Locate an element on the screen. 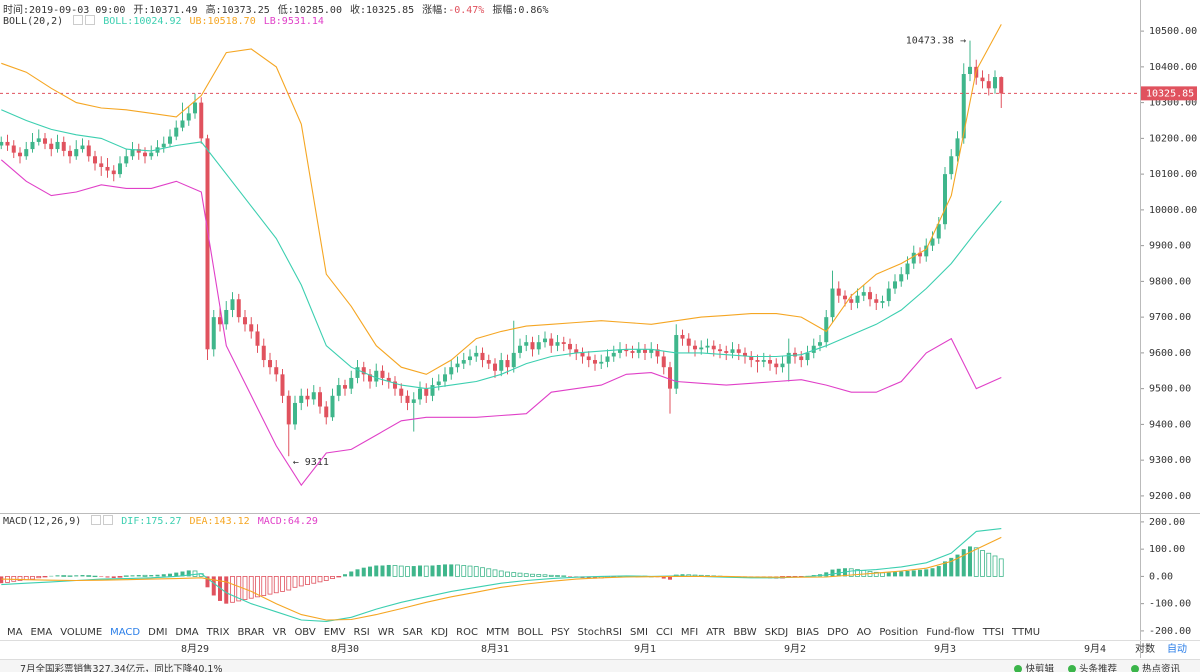 Image resolution: width=1200 pixels, height=672 pixels. indicator-tab: SAR is located at coordinates (412, 632).